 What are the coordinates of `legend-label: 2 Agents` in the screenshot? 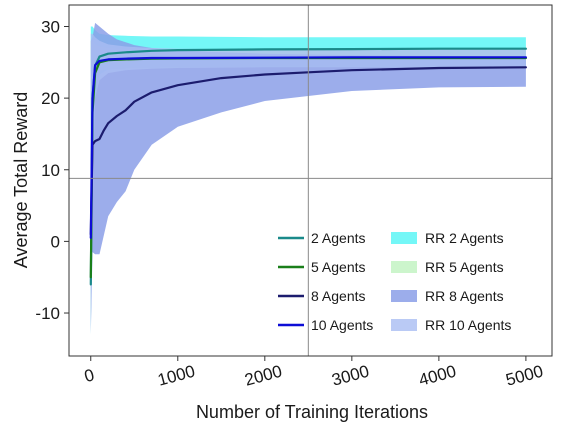 It's located at (338, 238).